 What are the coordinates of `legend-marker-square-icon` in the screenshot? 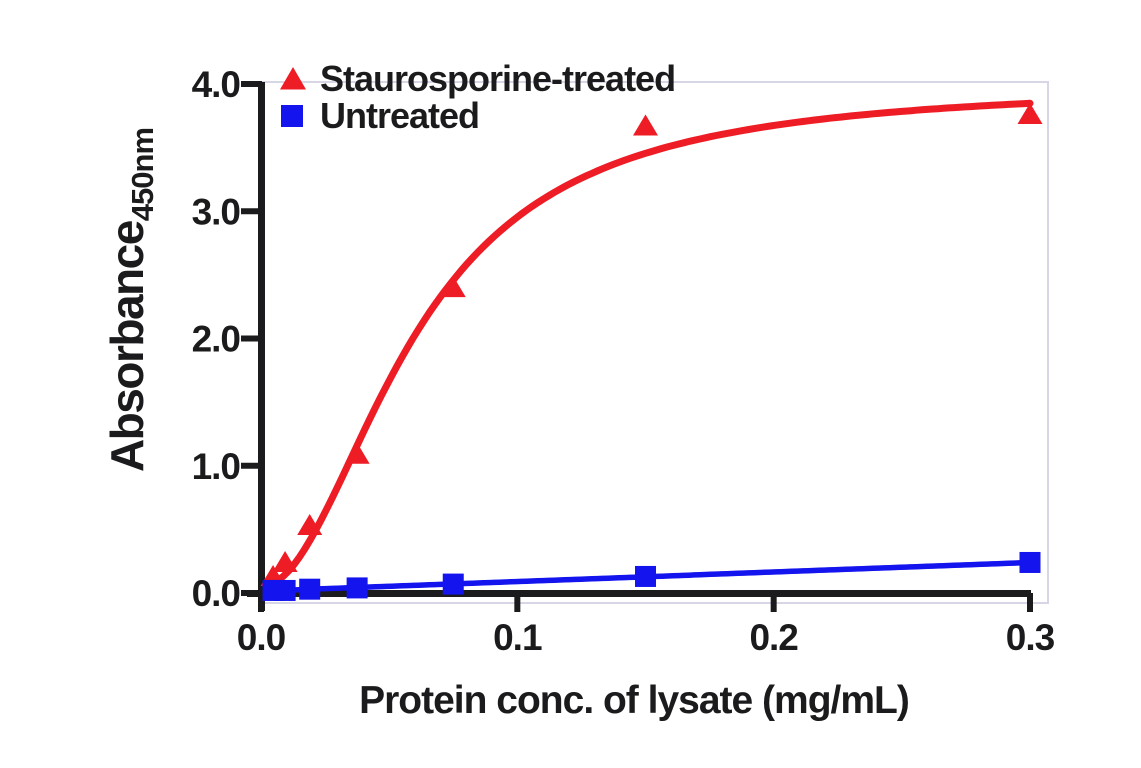 It's located at (292, 116).